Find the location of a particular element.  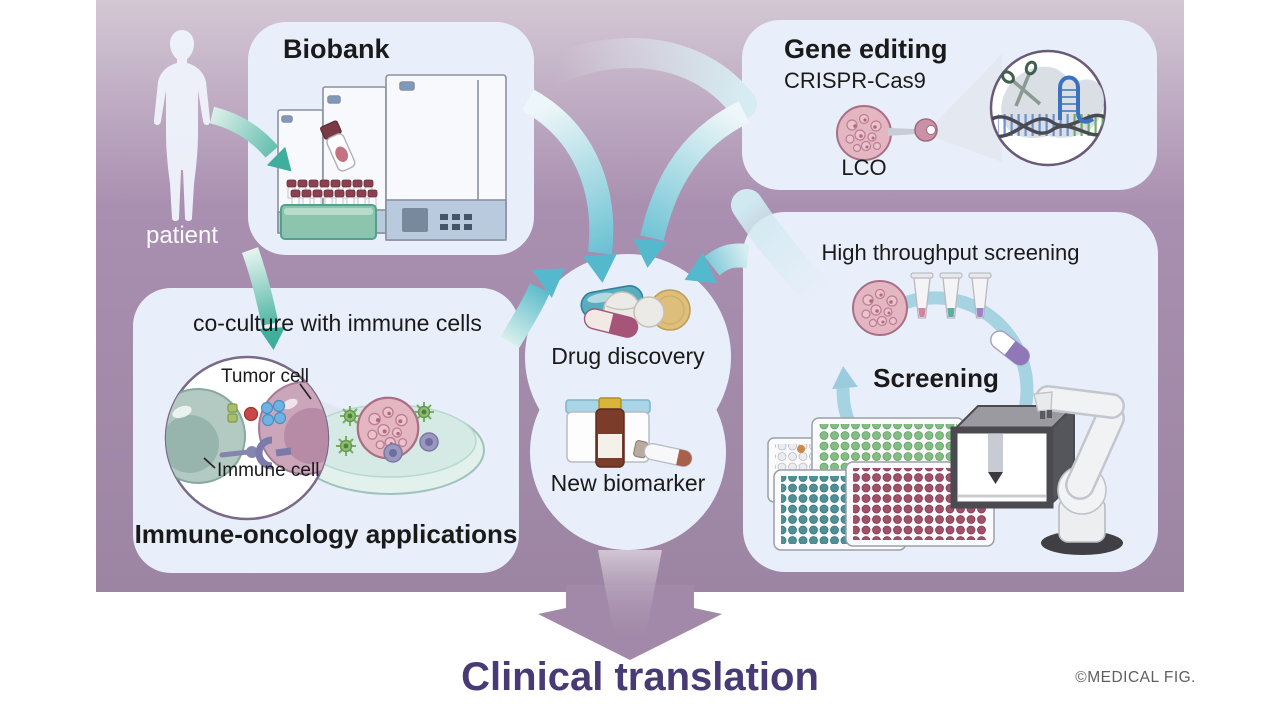

petri-dish-icon is located at coordinates (390, 445).